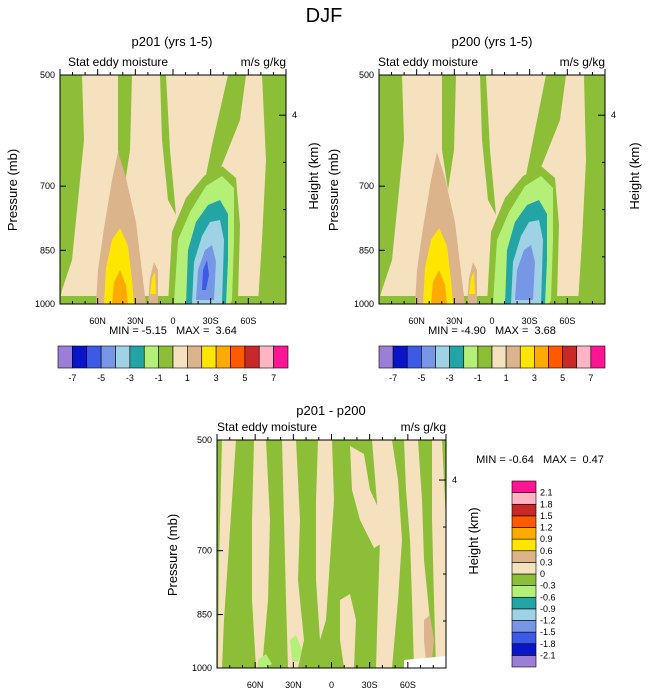 This screenshot has width=648, height=699. What do you see at coordinates (546, 528) in the screenshot?
I see `colorbar-label: 1.2` at bounding box center [546, 528].